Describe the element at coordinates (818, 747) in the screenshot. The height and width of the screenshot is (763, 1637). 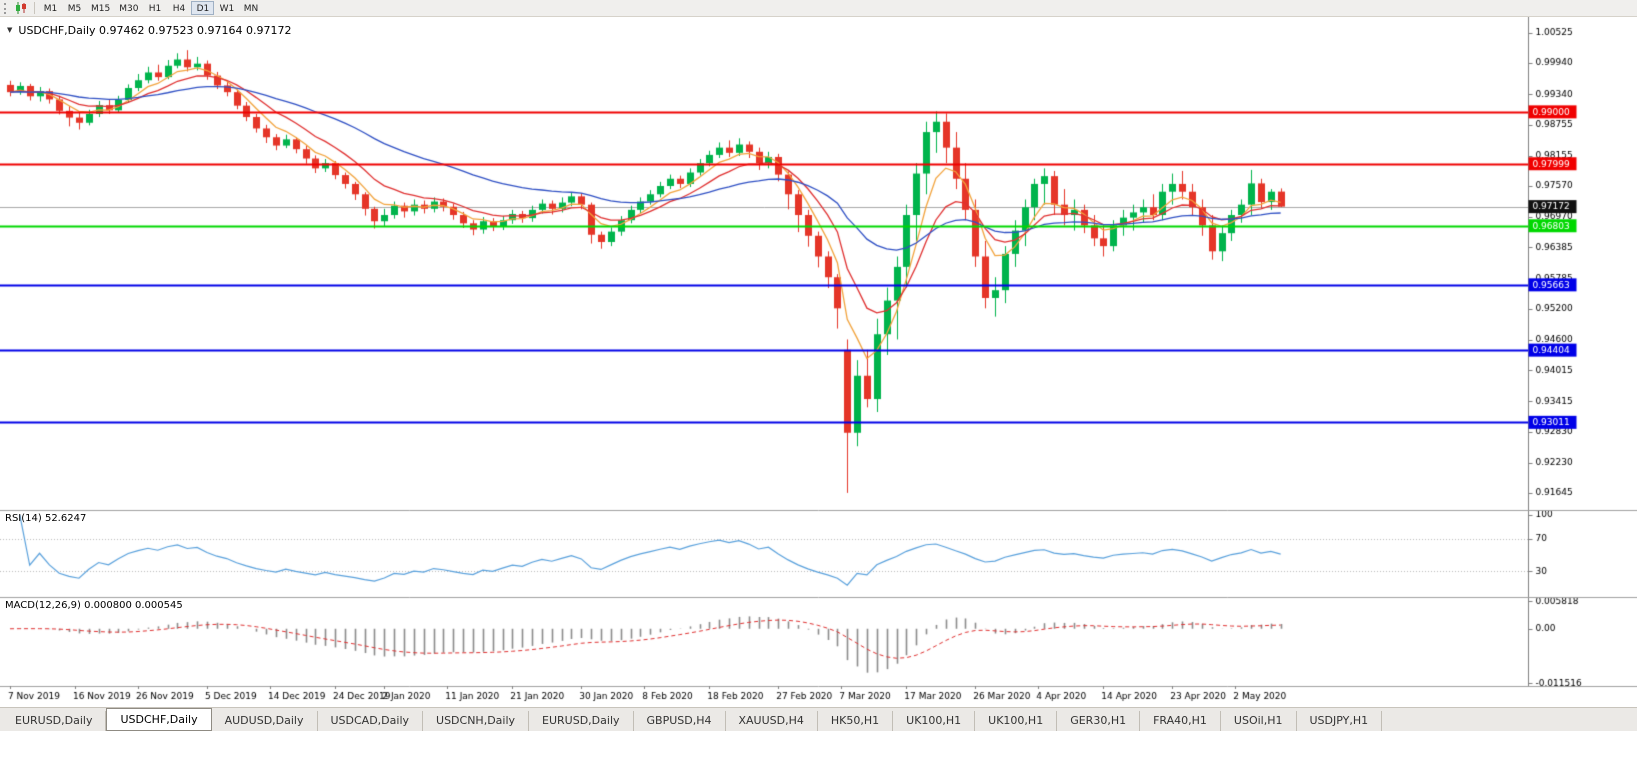
I see `status-bar` at that location.